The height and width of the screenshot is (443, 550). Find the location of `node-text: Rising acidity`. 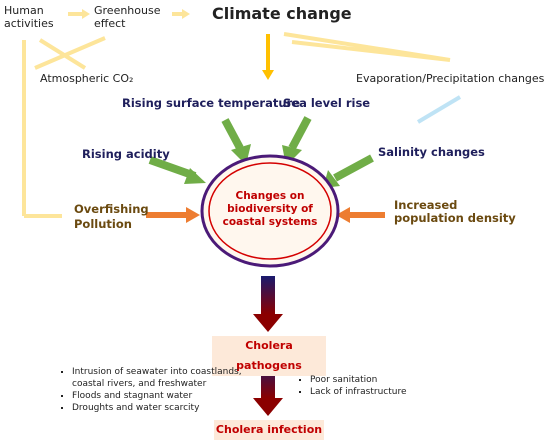

node-text: Rising acidity is located at coordinates (126, 154).